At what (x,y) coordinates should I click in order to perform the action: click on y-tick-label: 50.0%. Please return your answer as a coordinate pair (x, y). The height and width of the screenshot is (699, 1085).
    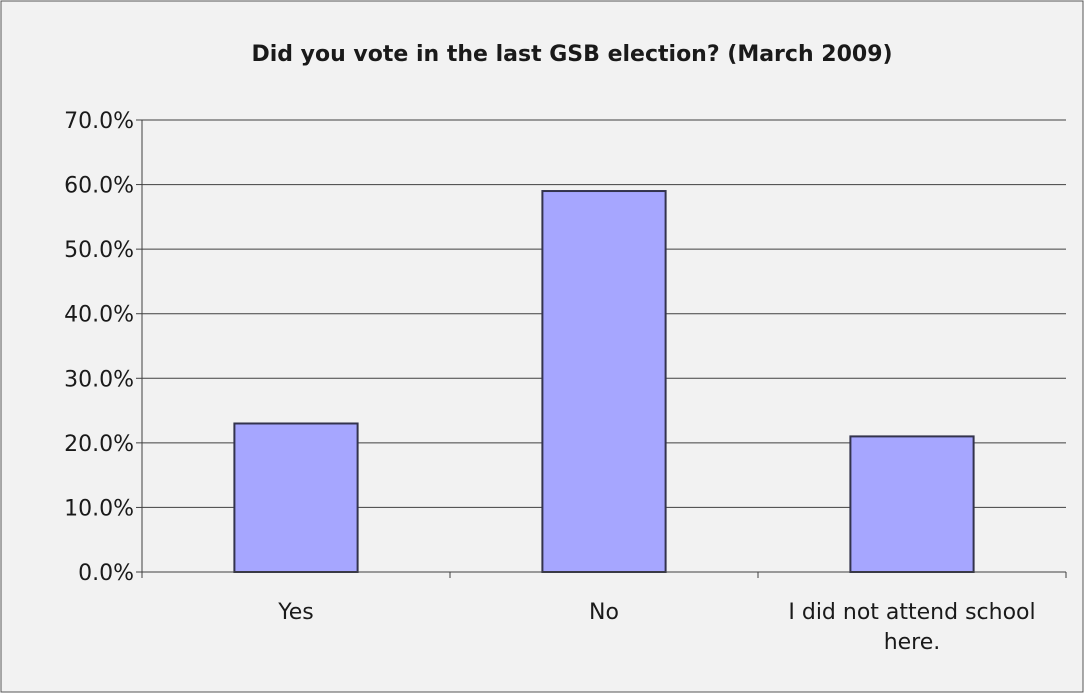
    Looking at the image, I should click on (99, 250).